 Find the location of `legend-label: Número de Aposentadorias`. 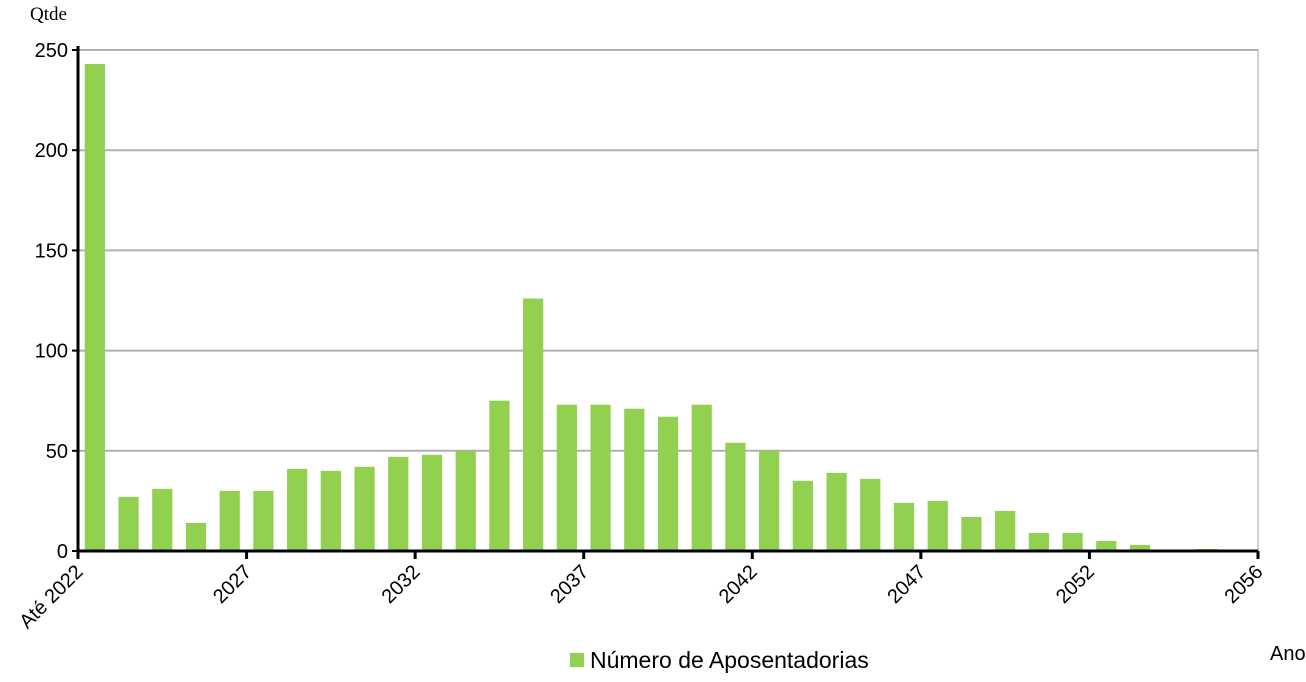

legend-label: Número de Aposentadorias is located at coordinates (729, 660).